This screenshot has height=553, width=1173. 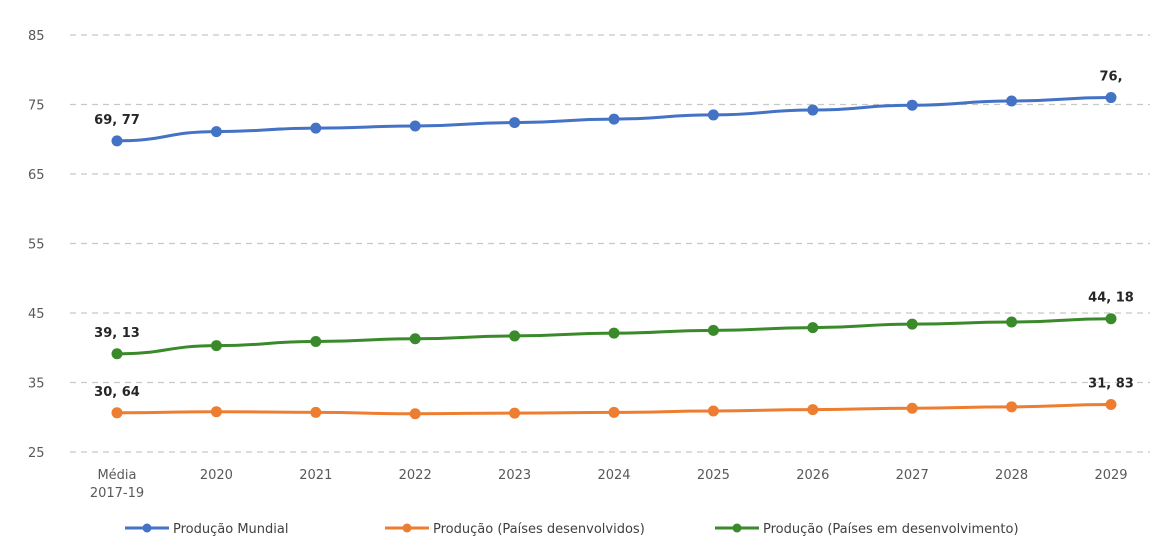 I want to click on x-tick-label: 2027, so click(x=912, y=475).